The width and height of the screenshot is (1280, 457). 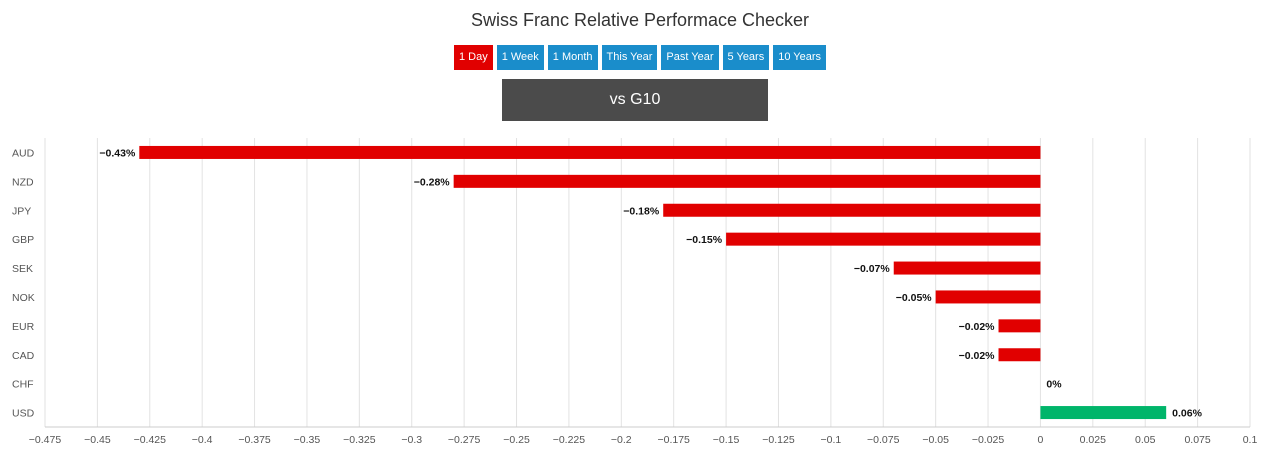 What do you see at coordinates (150, 440) in the screenshot?
I see `x-tick-label: −0.425` at bounding box center [150, 440].